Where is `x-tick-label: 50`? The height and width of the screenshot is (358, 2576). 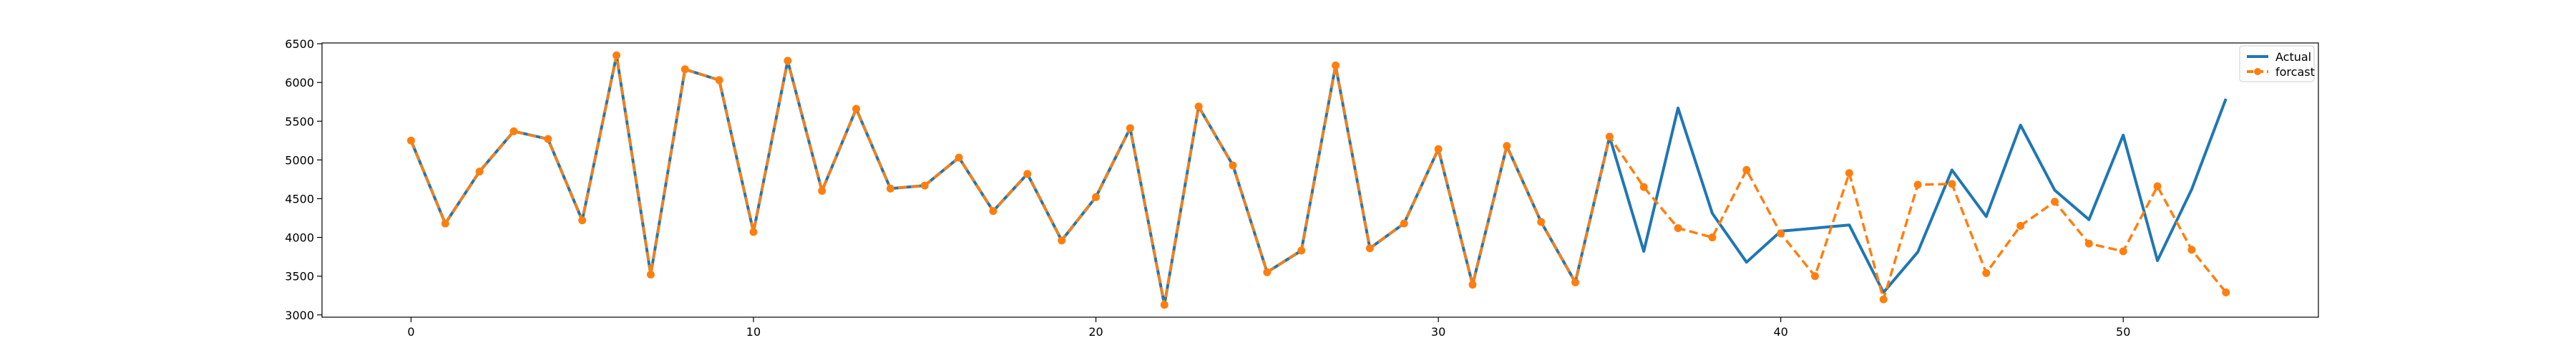
x-tick-label: 50 is located at coordinates (2123, 332).